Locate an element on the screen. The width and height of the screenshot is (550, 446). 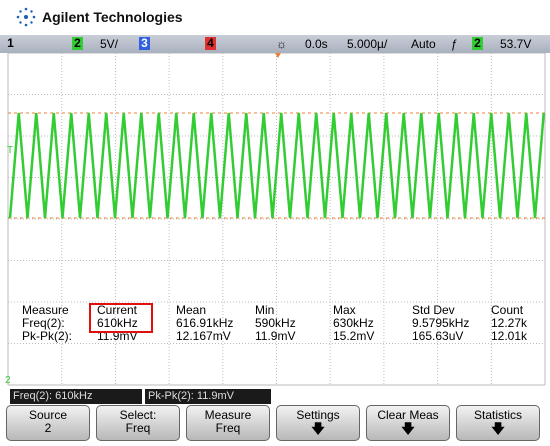
table-cell: 15.2mV is located at coordinates (354, 336).